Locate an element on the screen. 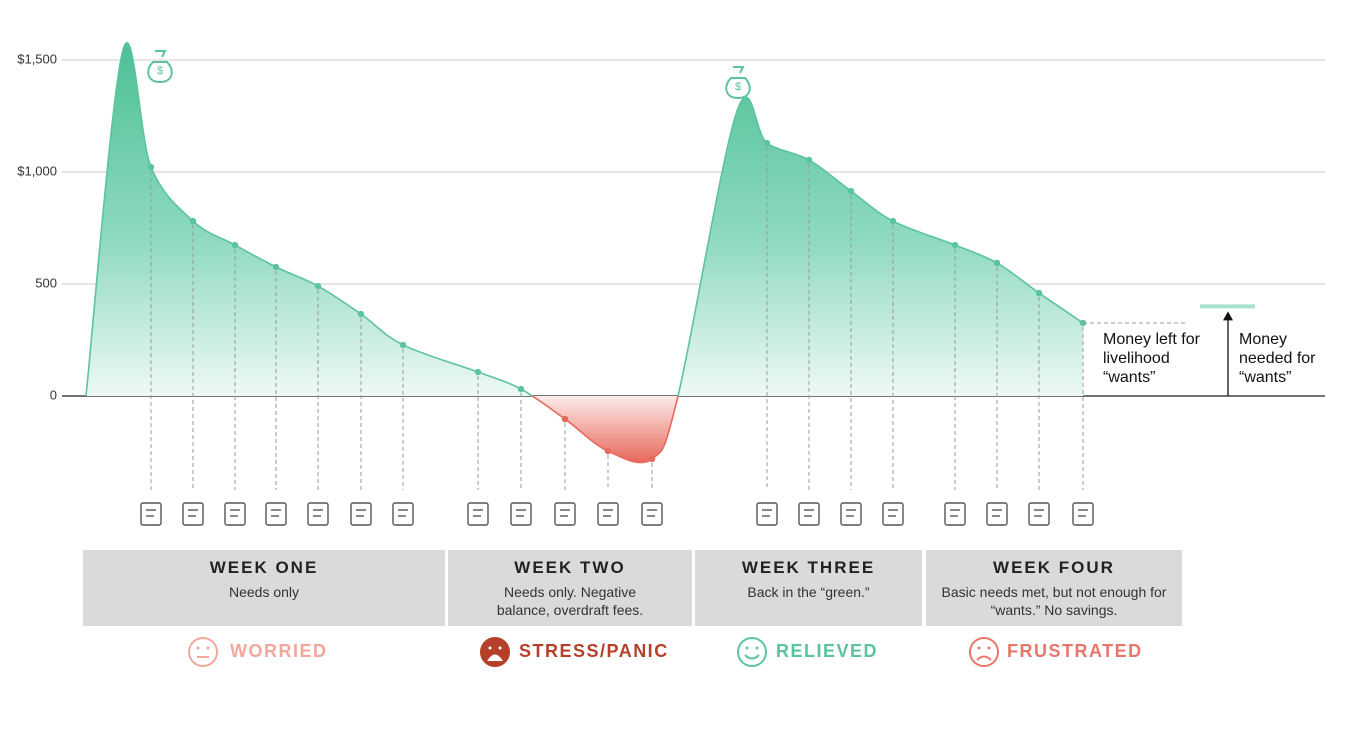 The width and height of the screenshot is (1350, 740). week-box: WEEK THREE Back in the “green.” is located at coordinates (808, 588).